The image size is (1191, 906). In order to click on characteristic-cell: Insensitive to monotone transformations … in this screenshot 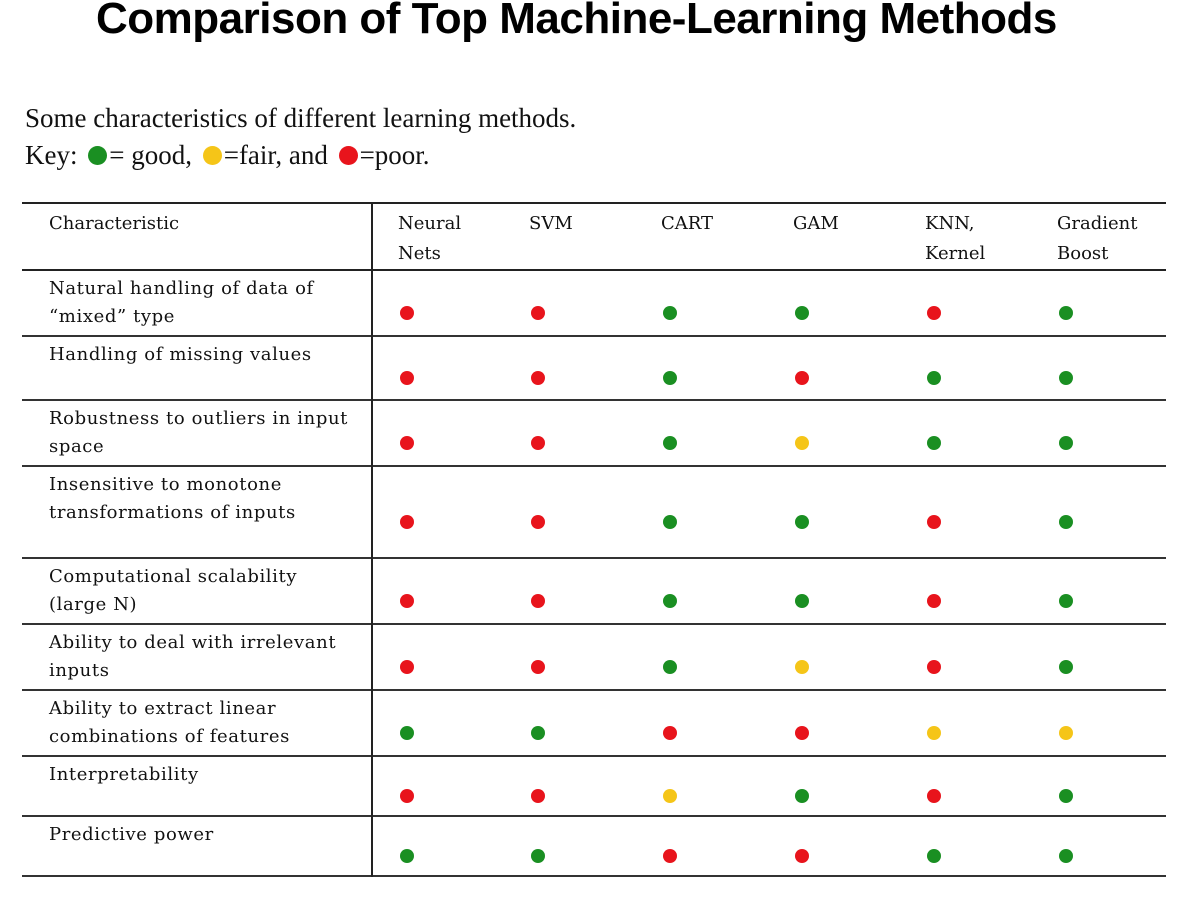, I will do `click(197, 512)`.